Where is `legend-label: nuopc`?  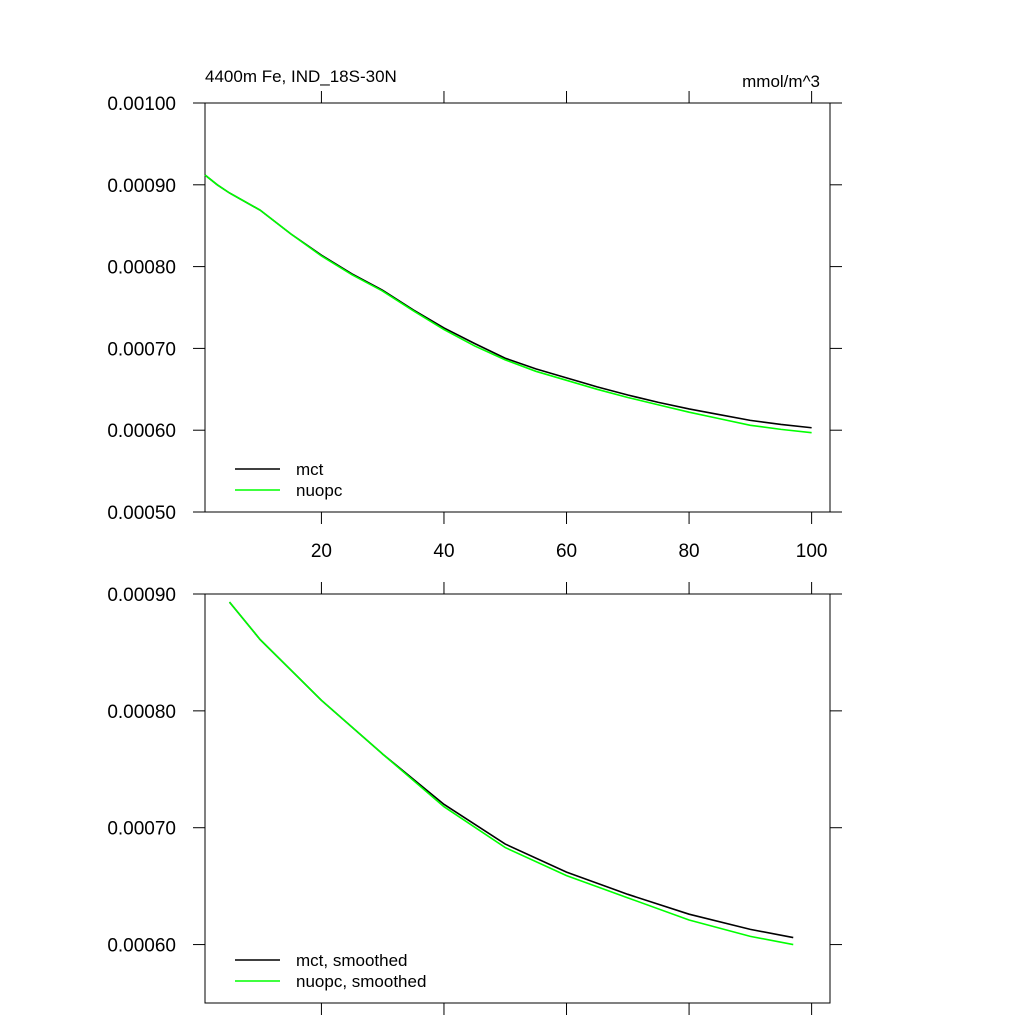 legend-label: nuopc is located at coordinates (319, 490).